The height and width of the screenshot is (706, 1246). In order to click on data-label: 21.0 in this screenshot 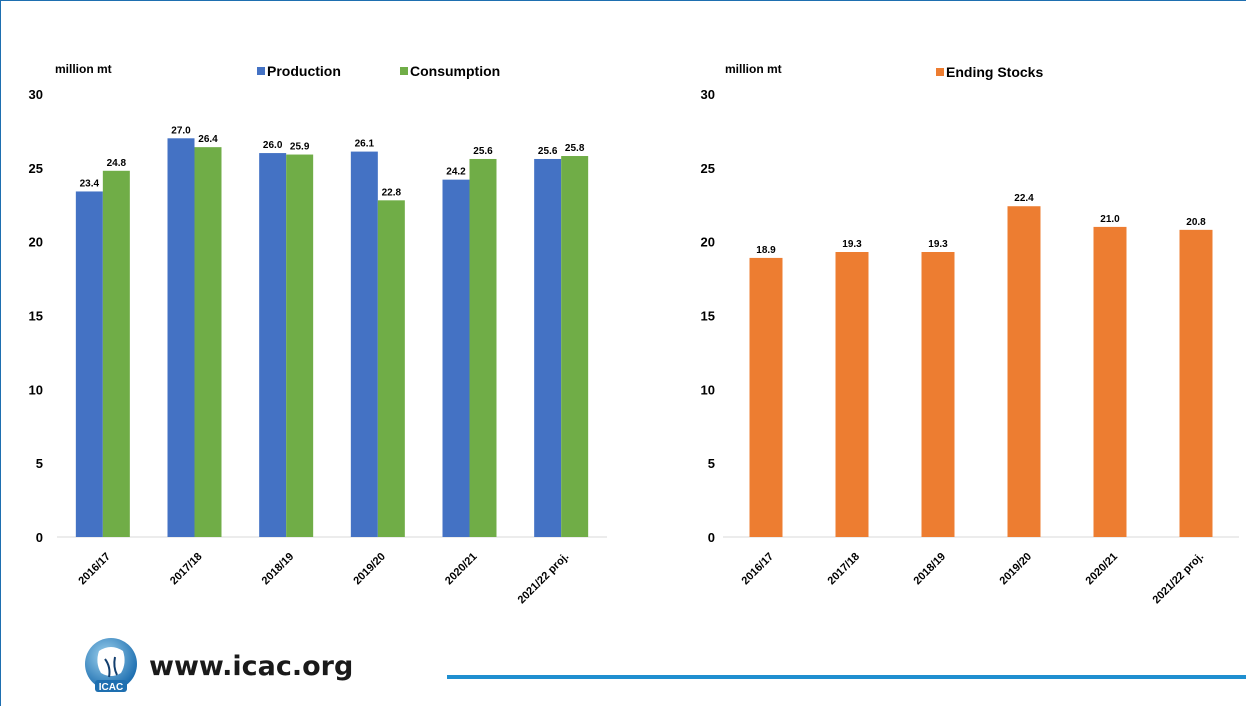, I will do `click(1110, 219)`.